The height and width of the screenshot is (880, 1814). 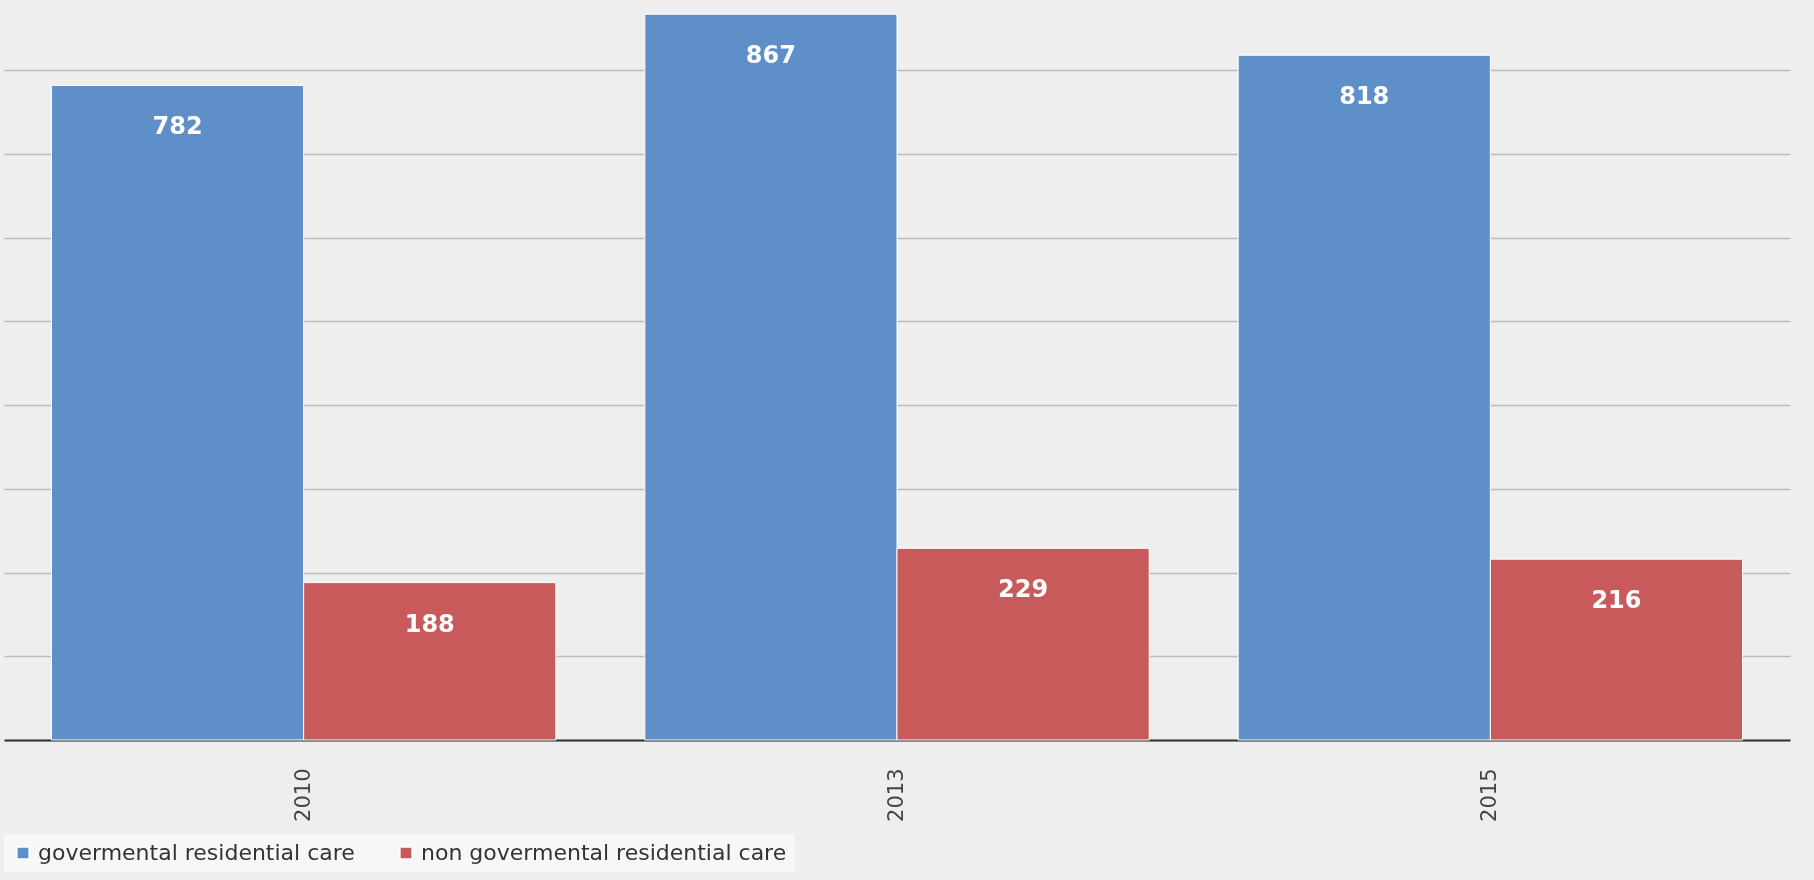 What do you see at coordinates (604, 852) in the screenshot?
I see `legend-label: non govermental residential care` at bounding box center [604, 852].